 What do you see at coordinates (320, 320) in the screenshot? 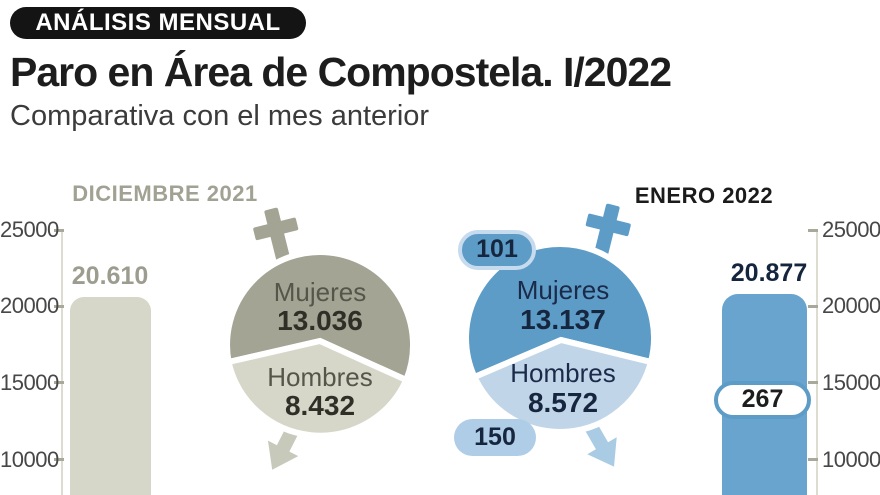
I see `december-mujeres-value: 13.036` at bounding box center [320, 320].